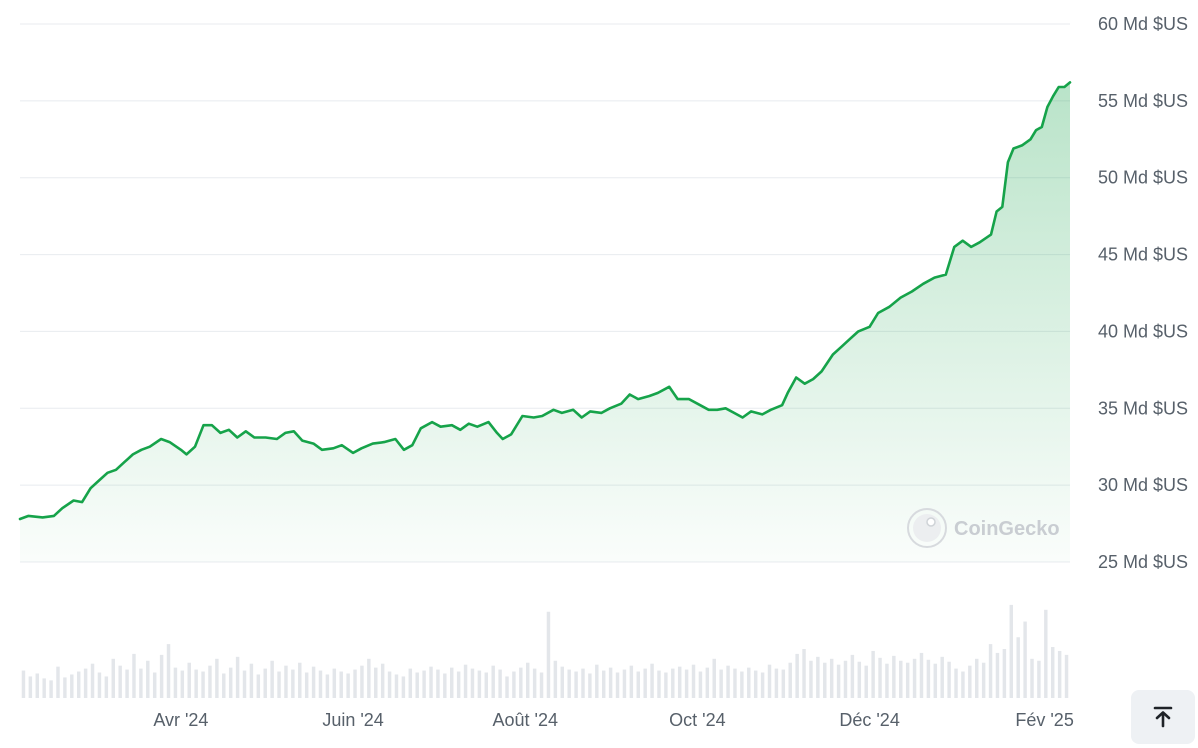  I want to click on gecko-logo-fill, so click(927, 528).